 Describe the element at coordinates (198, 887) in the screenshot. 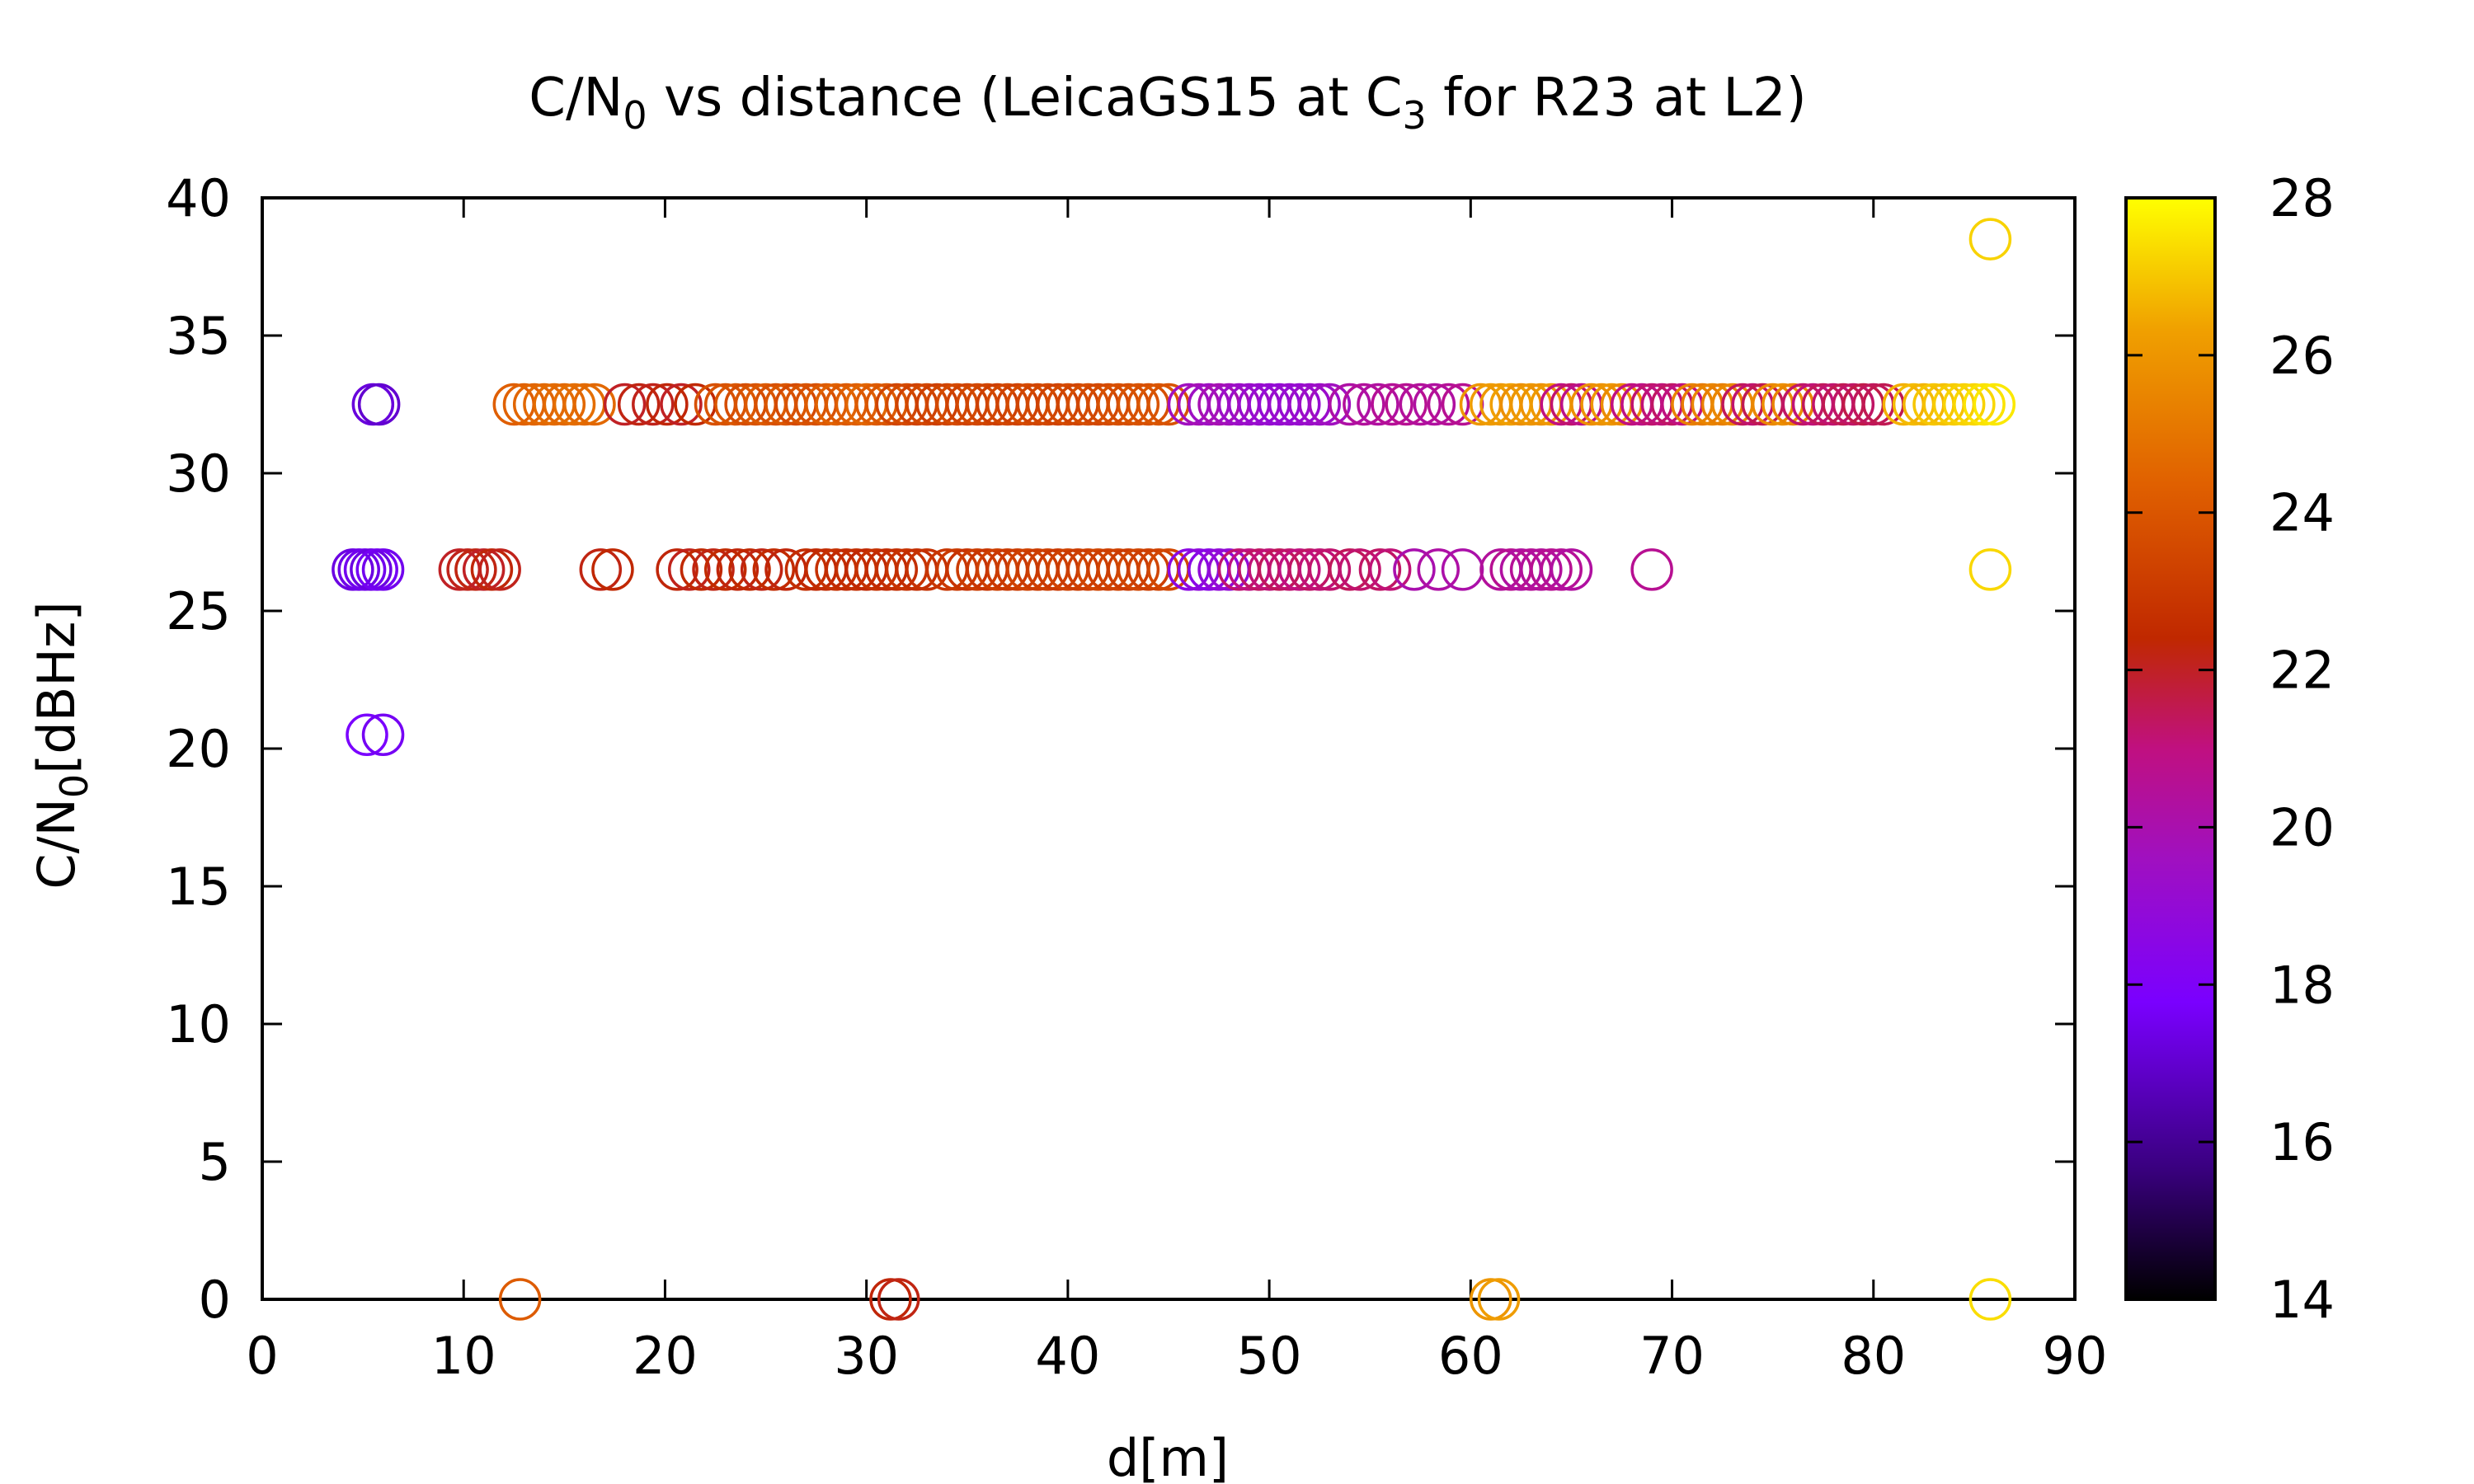

I see `y-tick-label: 15` at that location.